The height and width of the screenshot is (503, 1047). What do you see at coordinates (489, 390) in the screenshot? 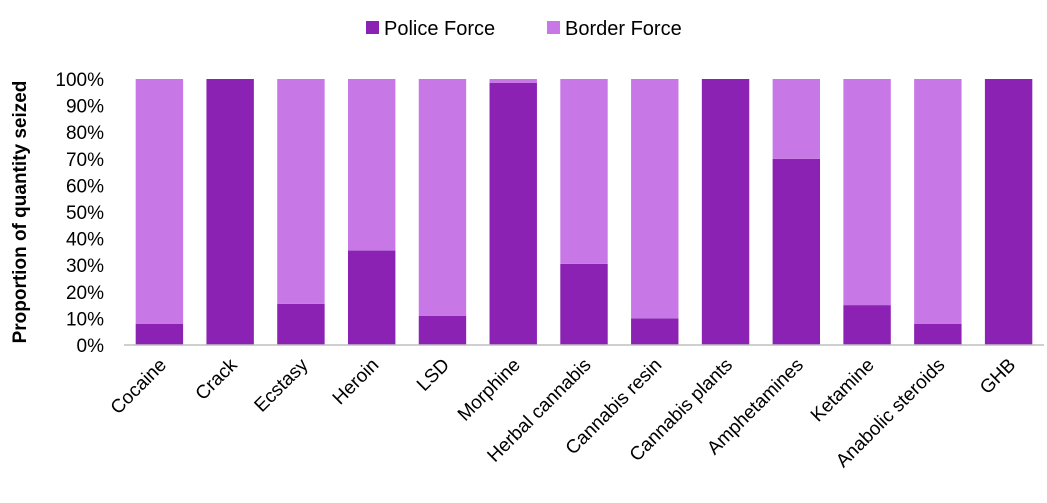
I see `x-category-label: Morphine` at bounding box center [489, 390].